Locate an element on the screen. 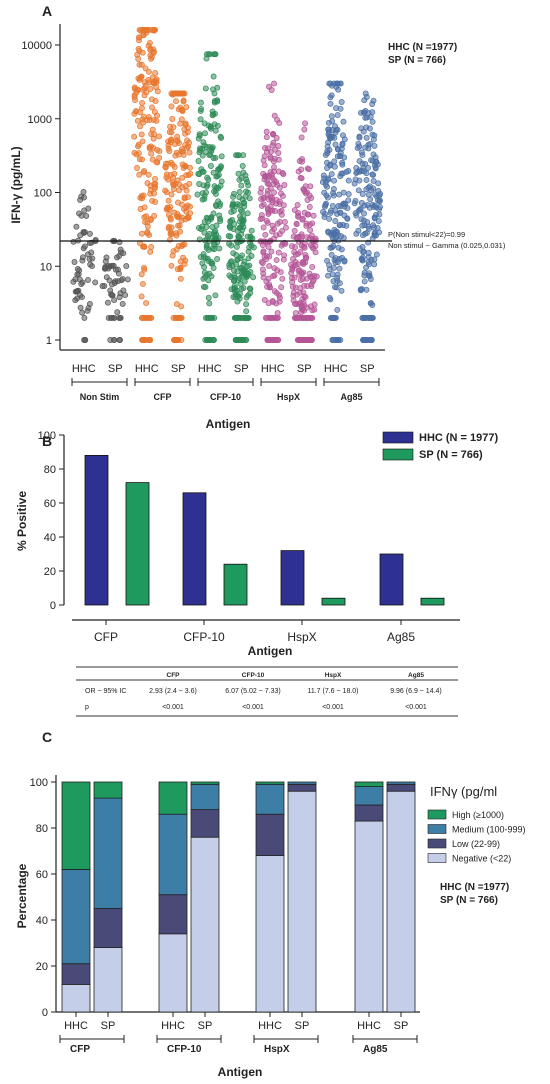 The width and height of the screenshot is (550, 1084). panel-b-y-tick-label: 100 is located at coordinates (47, 436).